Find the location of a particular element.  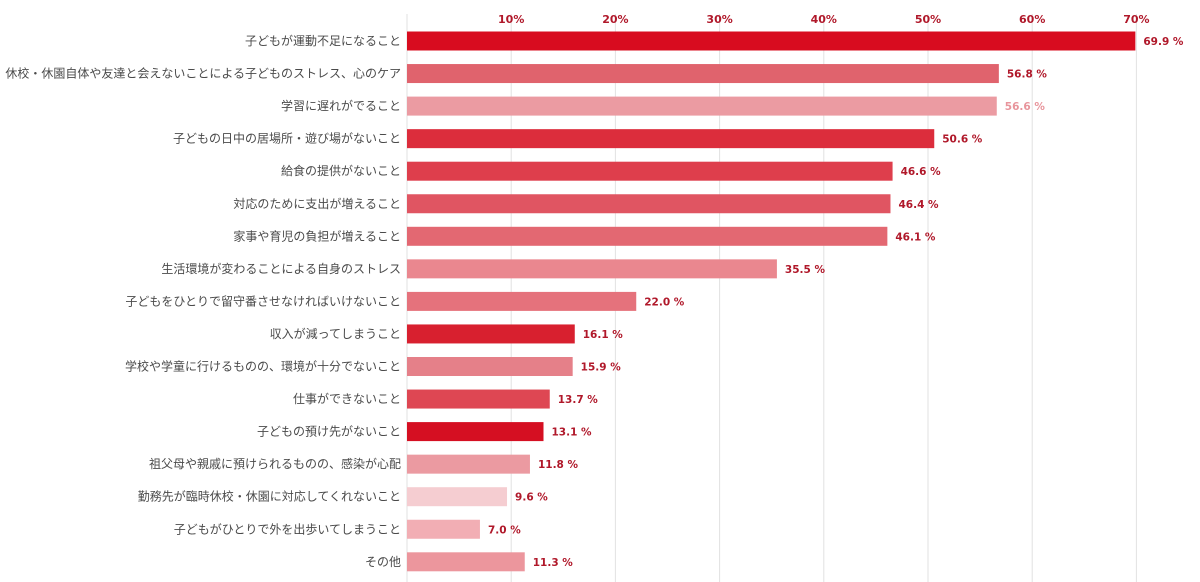

category-label: 子どもがひとりで外を出歩いてしまうこと is located at coordinates (287, 528).